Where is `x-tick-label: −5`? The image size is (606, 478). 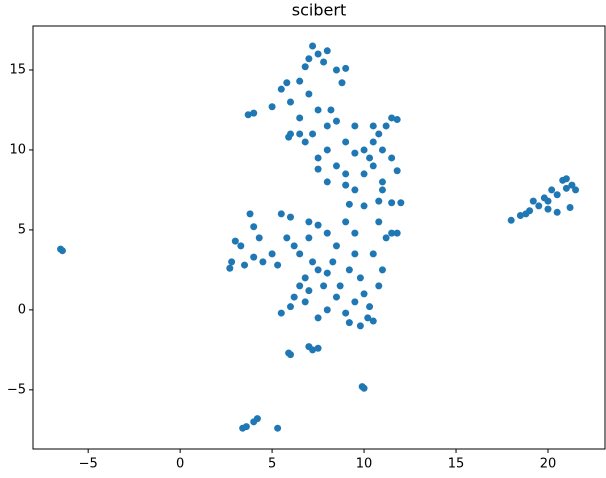 x-tick-label: −5 is located at coordinates (88, 464).